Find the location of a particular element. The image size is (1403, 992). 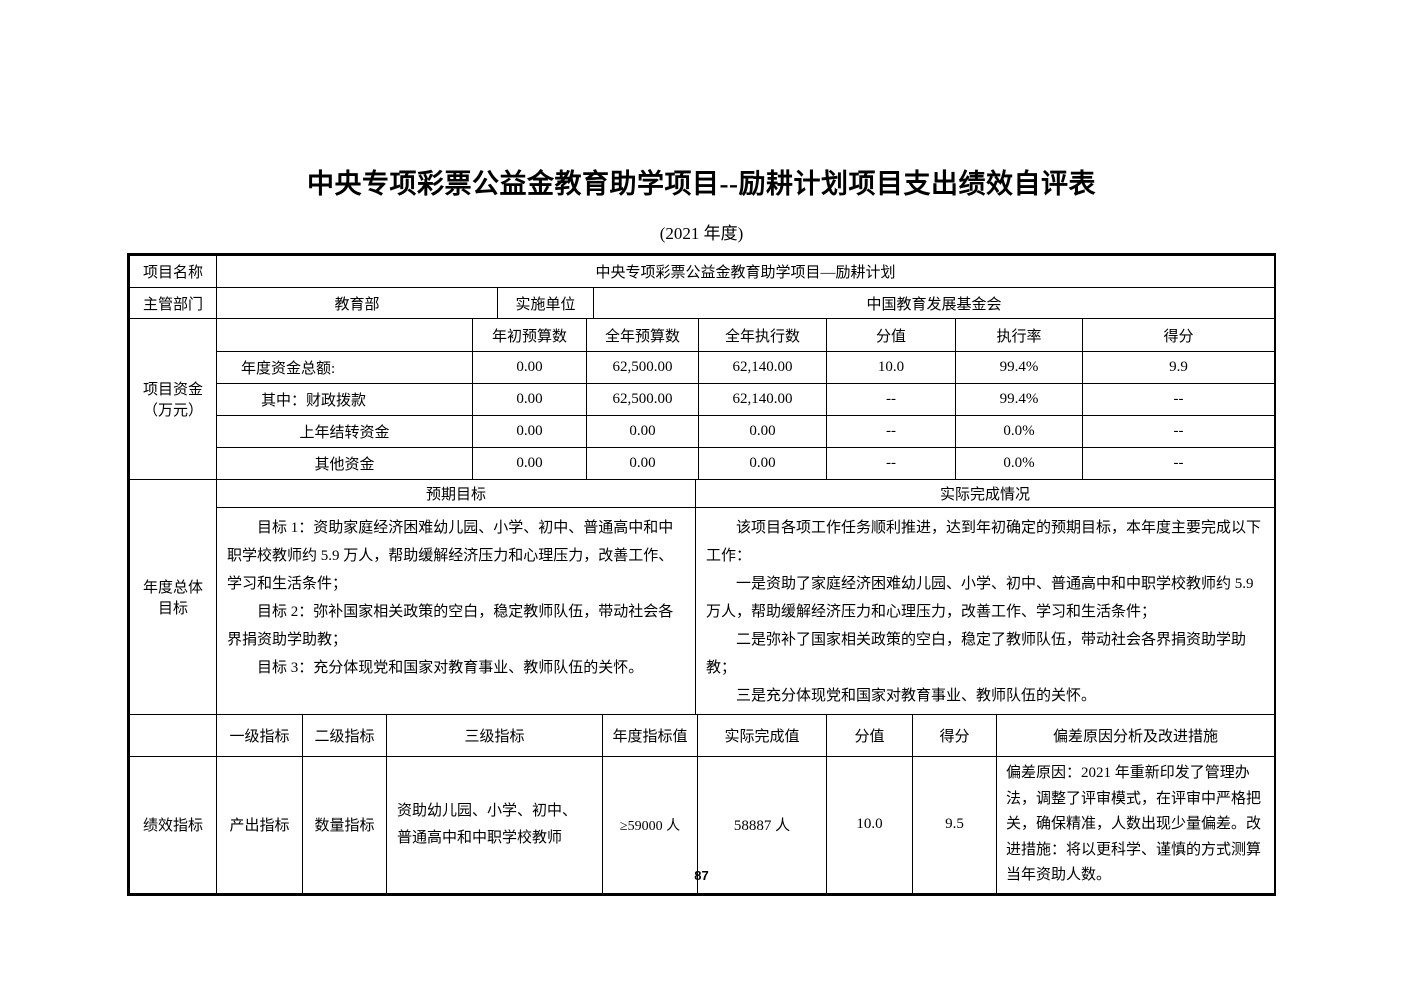

indicator-score-weight-cell: 10.0 is located at coordinates (869, 825).